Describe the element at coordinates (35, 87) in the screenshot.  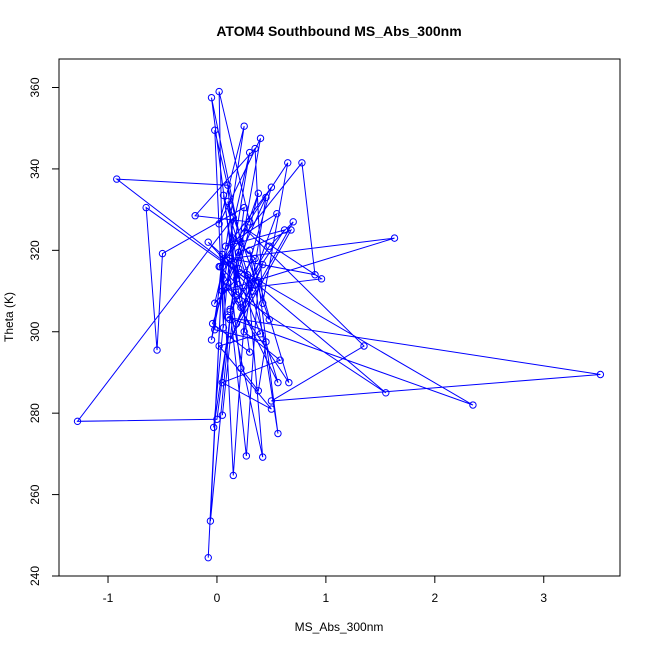
I see `y-tick-label: 360` at that location.